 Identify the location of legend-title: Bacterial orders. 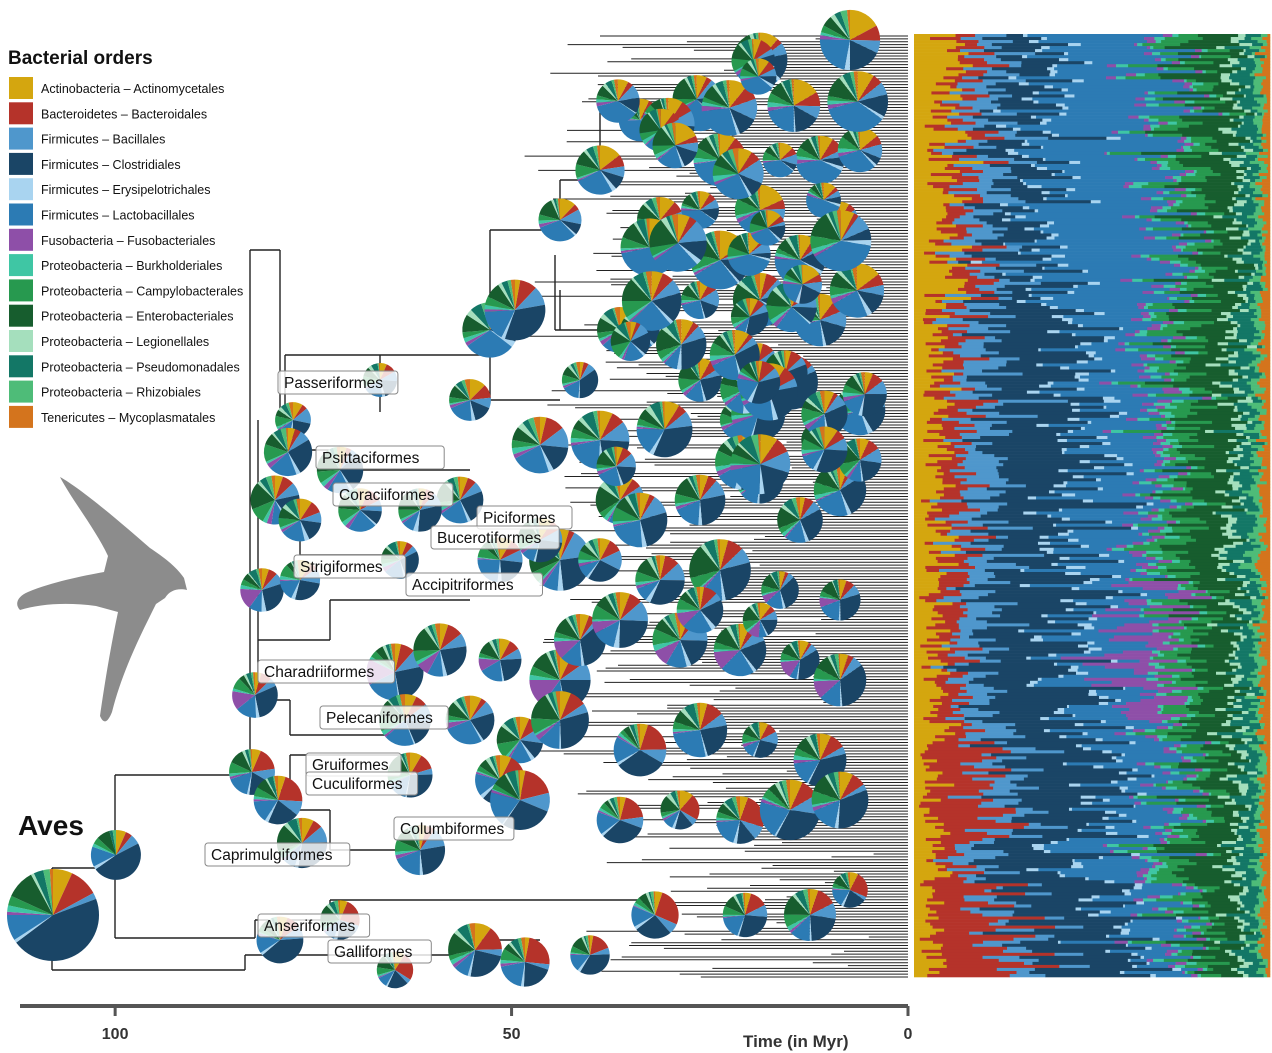
(80, 58).